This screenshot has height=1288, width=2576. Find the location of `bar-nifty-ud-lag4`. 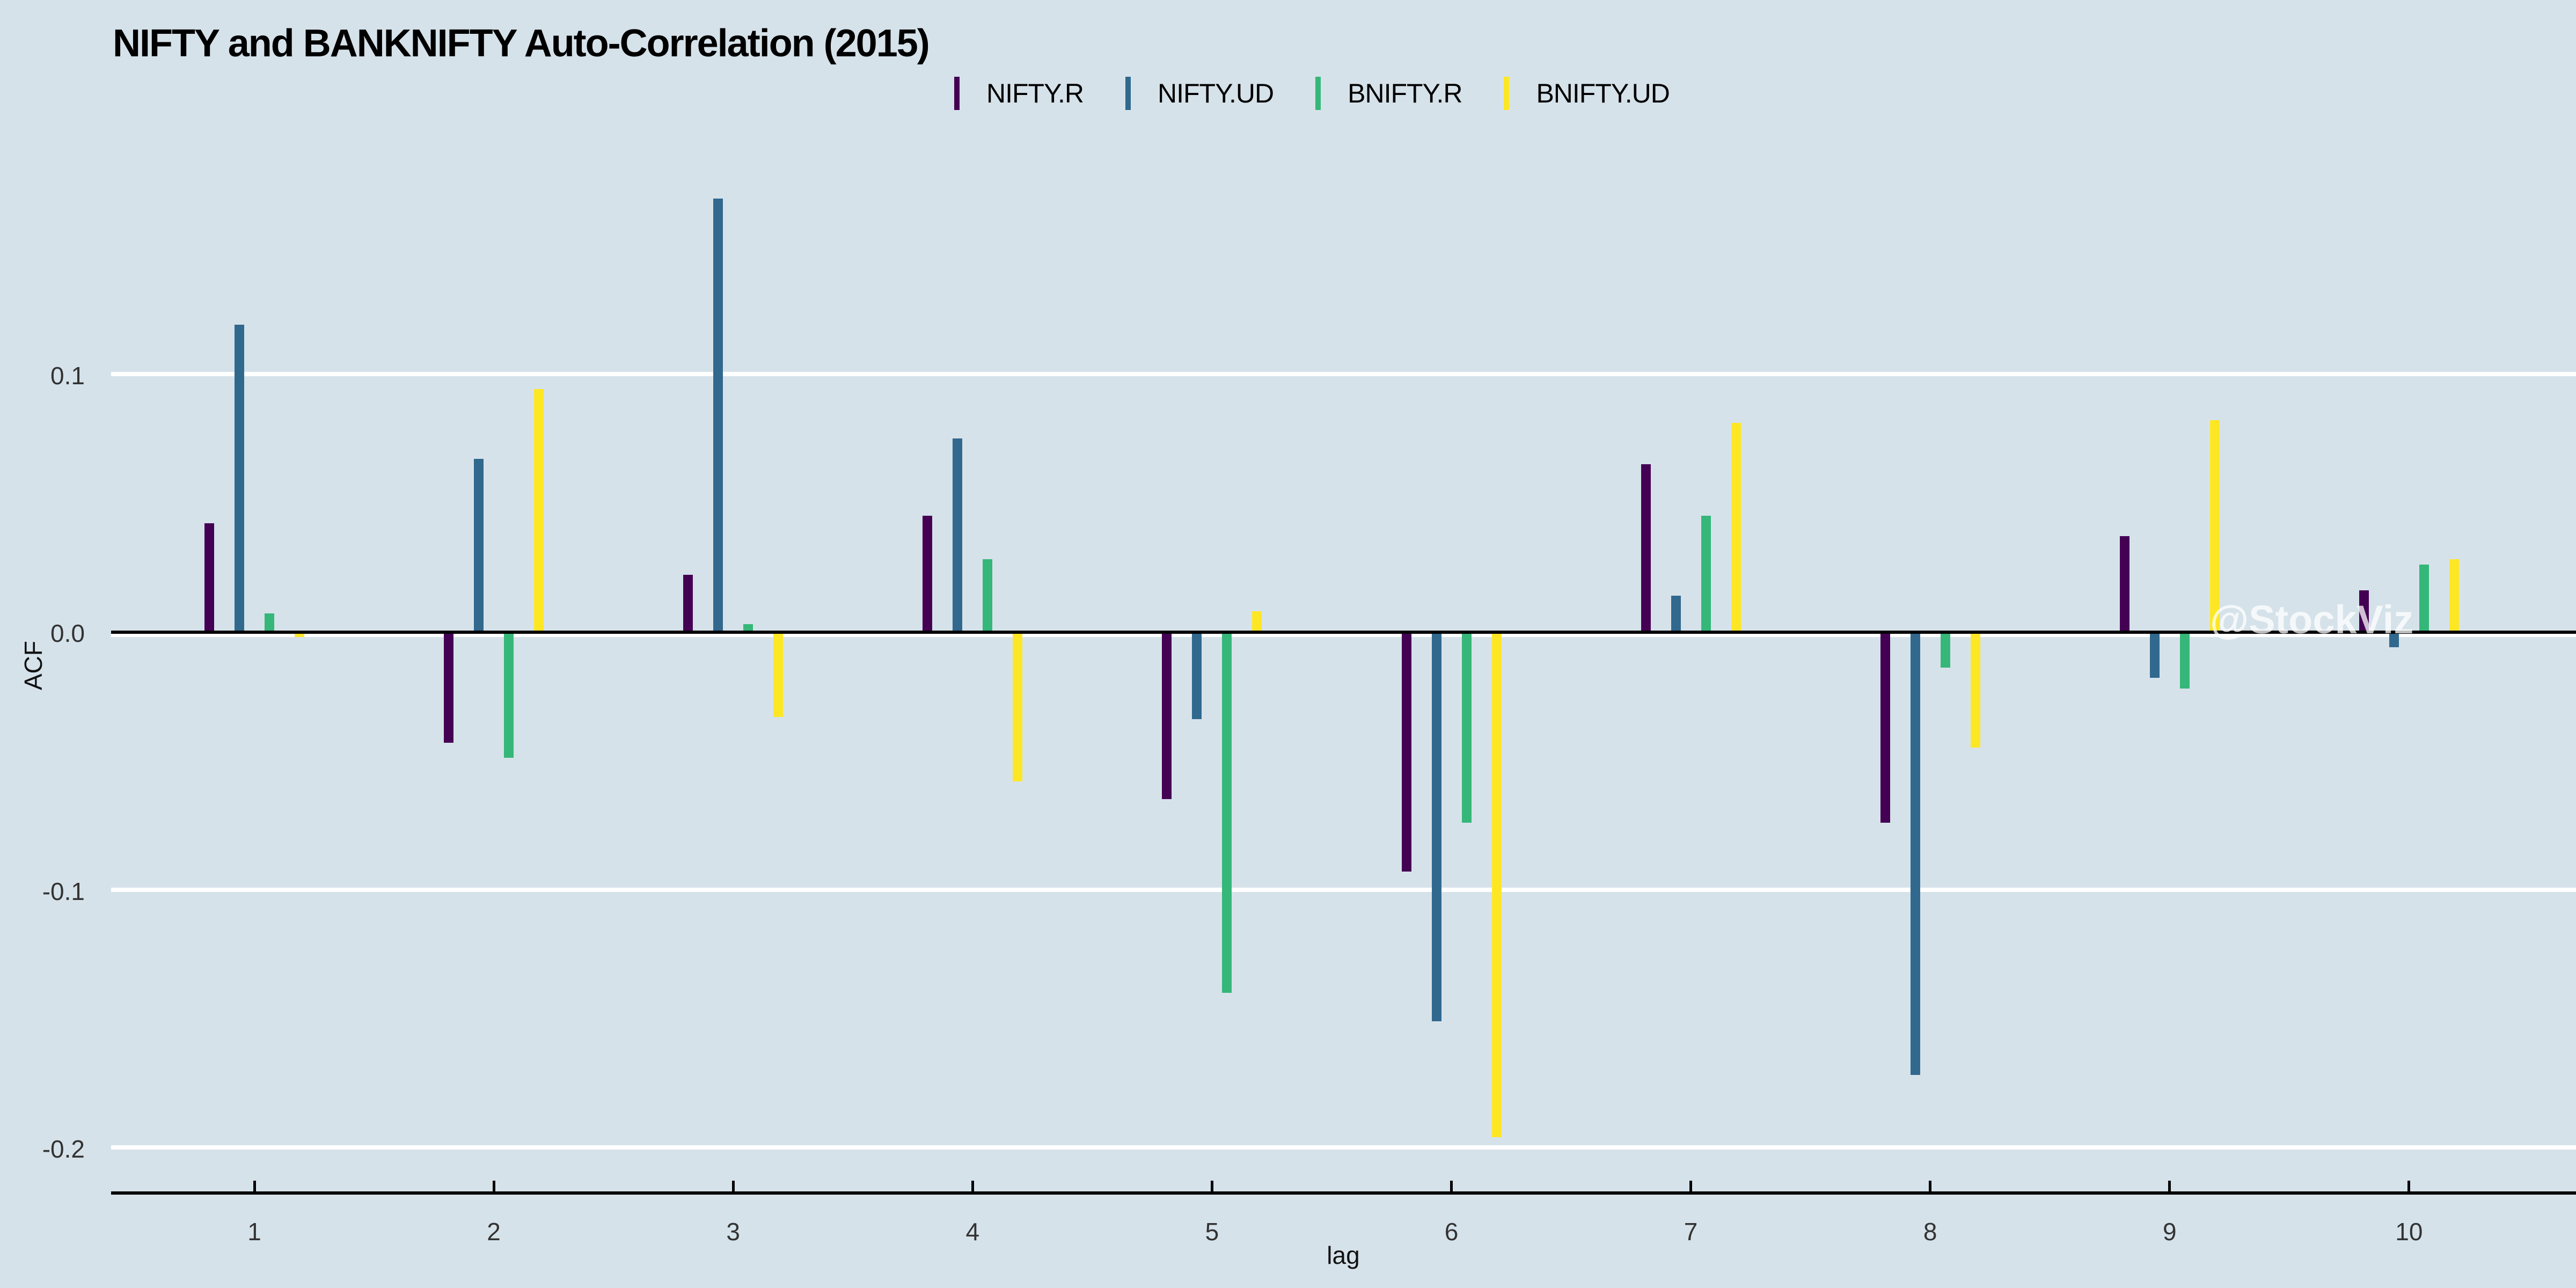

bar-nifty-ud-lag4 is located at coordinates (958, 535).